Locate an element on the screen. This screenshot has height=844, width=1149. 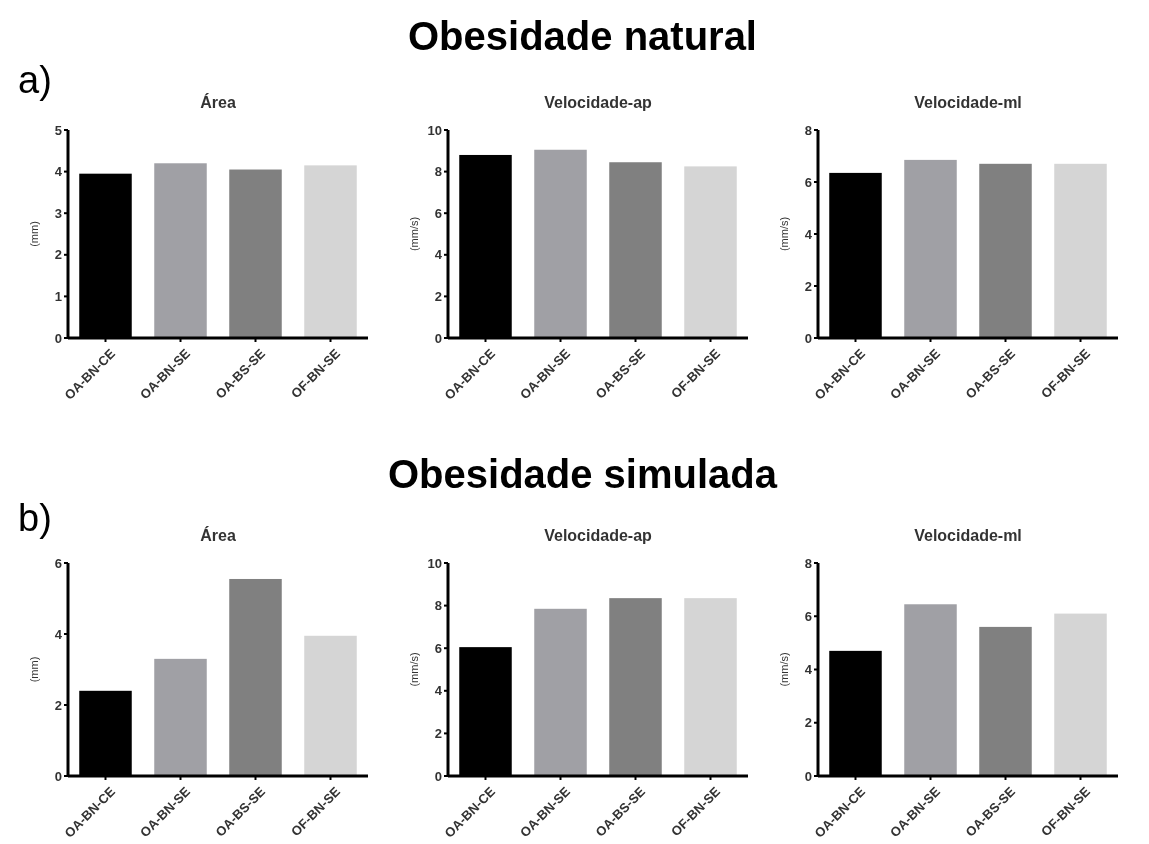
y-tick-label: 3 is located at coordinates (58, 213).